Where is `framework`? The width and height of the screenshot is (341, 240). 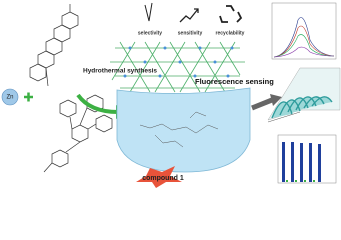
framework is located at coordinates (177, 67).